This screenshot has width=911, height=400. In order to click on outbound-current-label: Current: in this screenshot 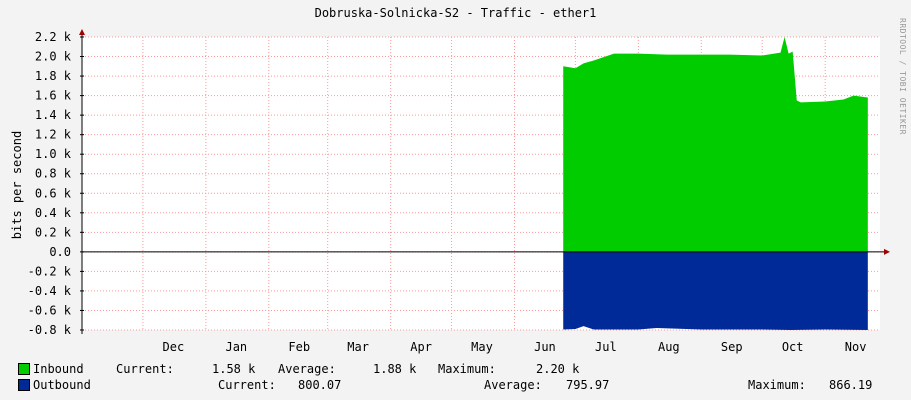, I will do `click(247, 385)`.